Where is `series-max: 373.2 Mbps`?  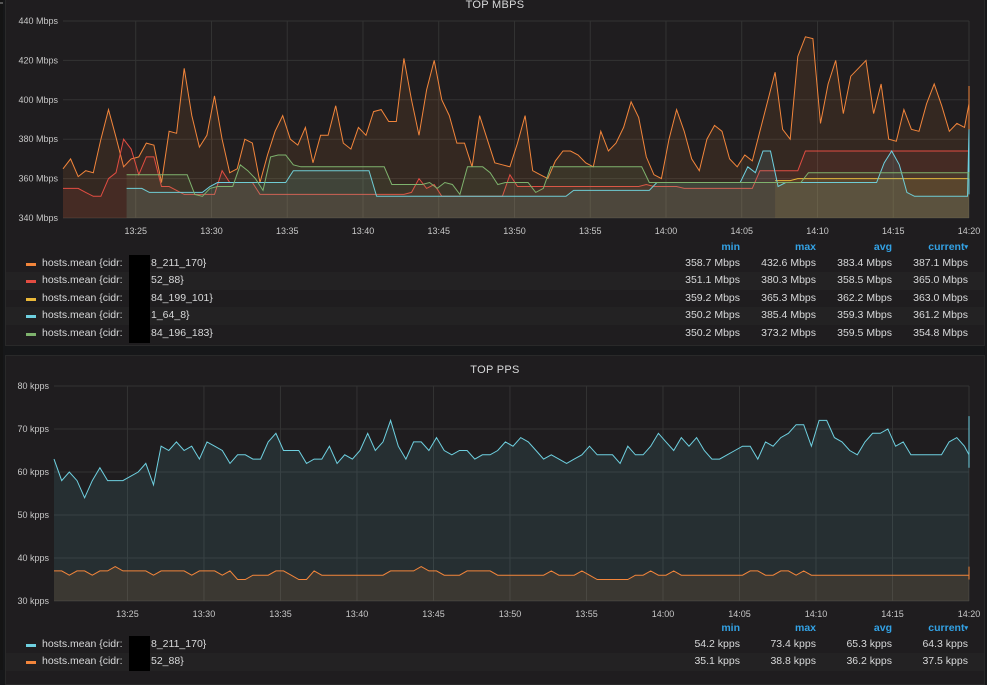
series-max: 373.2 Mbps is located at coordinates (788, 332).